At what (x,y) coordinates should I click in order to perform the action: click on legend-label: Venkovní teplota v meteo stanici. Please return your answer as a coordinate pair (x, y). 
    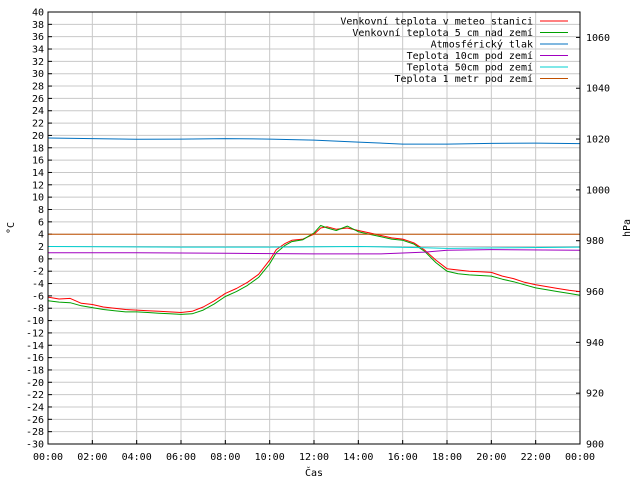
    Looking at the image, I should click on (436, 22).